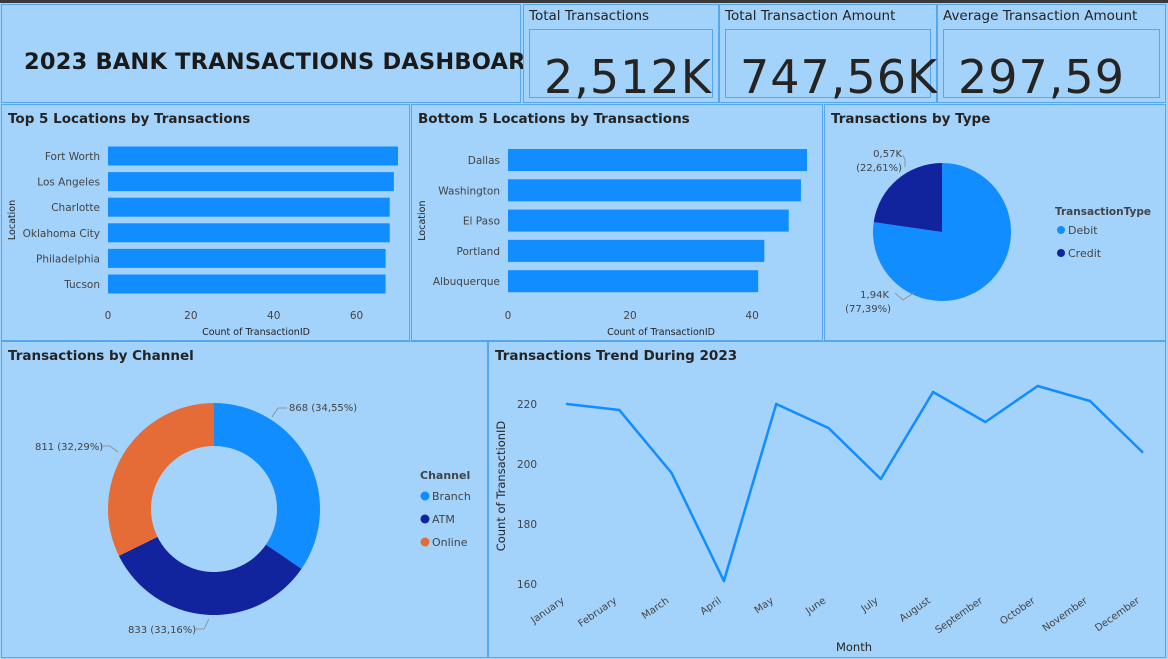  What do you see at coordinates (450, 542) in the screenshot?
I see `legend-label: Online` at bounding box center [450, 542].